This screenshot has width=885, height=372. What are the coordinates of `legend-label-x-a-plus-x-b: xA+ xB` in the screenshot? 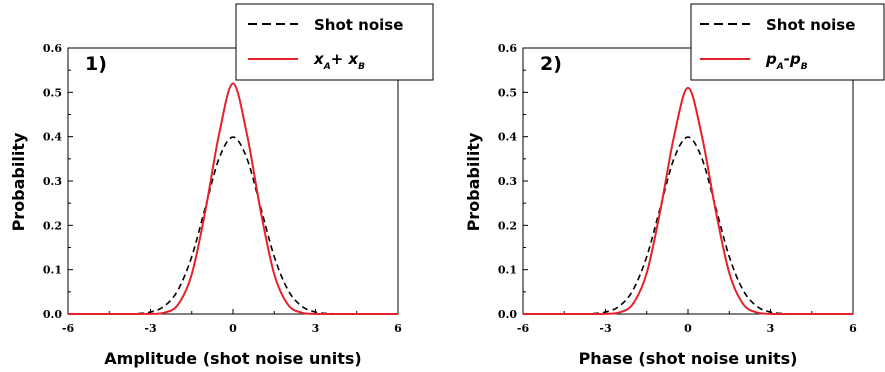 It's located at (339, 61).